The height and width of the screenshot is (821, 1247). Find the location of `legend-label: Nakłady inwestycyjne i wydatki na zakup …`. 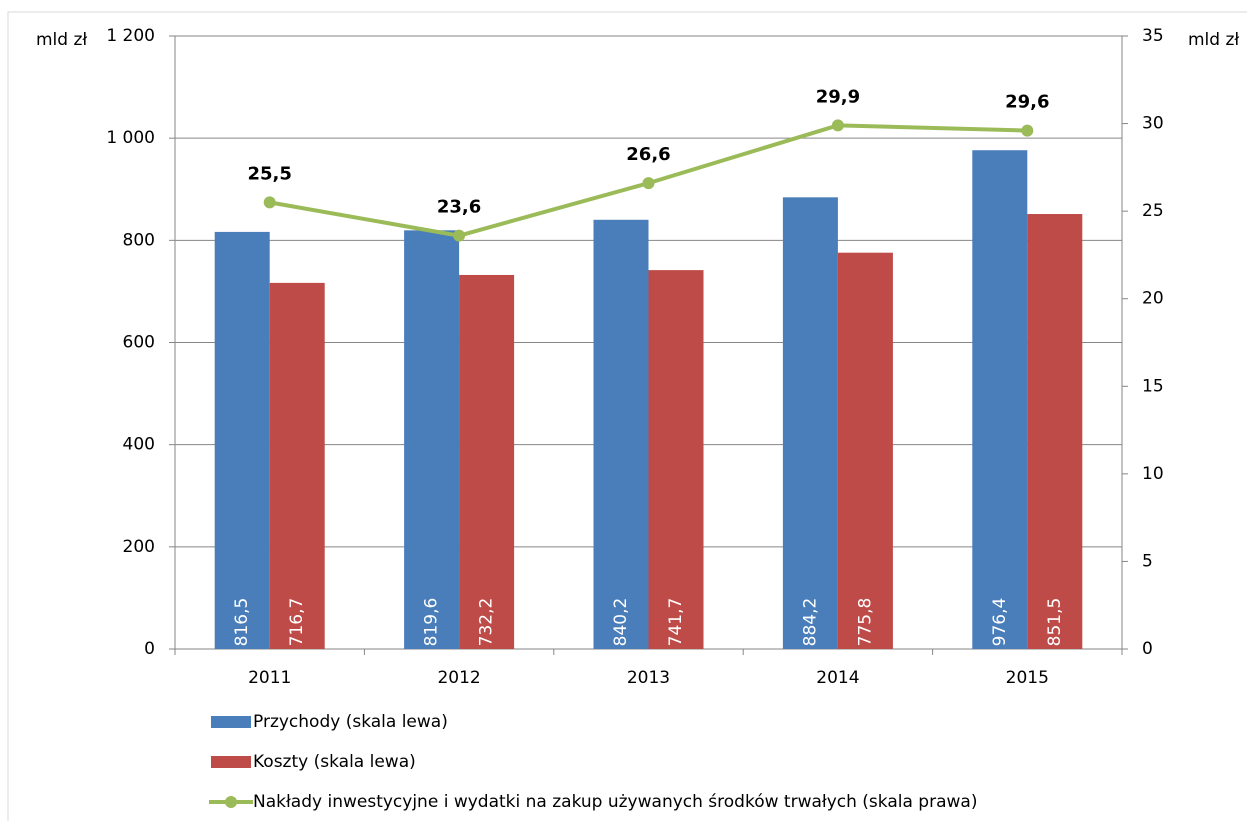

legend-label: Nakłady inwestycyjne i wydatki na zakup … is located at coordinates (615, 802).